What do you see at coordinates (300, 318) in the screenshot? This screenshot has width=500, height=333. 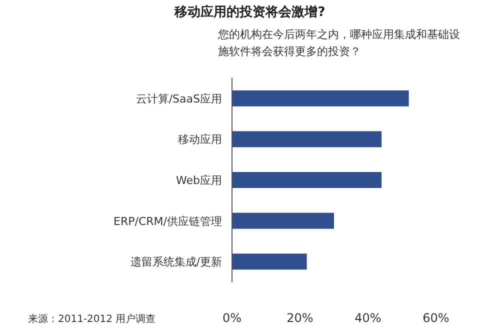 I see `x-tick-label: 20%` at bounding box center [300, 318].